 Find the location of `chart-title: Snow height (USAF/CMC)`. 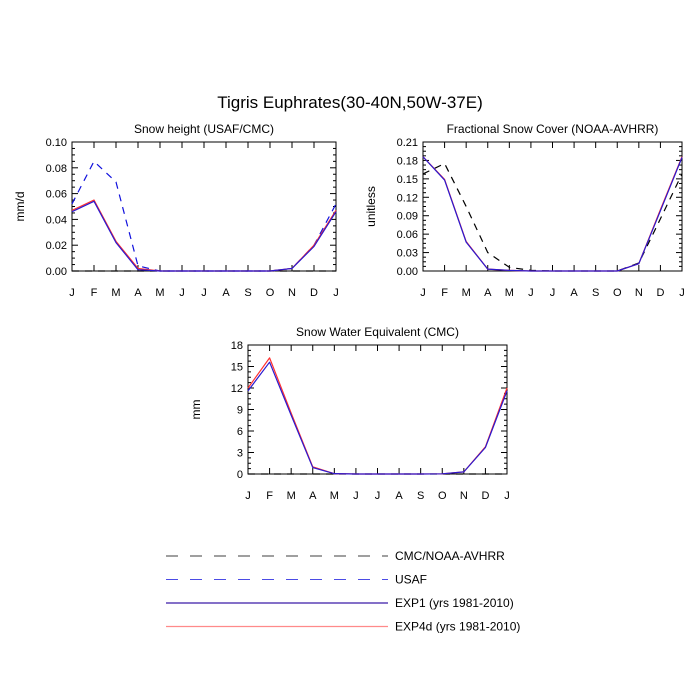

chart-title: Snow height (USAF/CMC) is located at coordinates (204, 129).